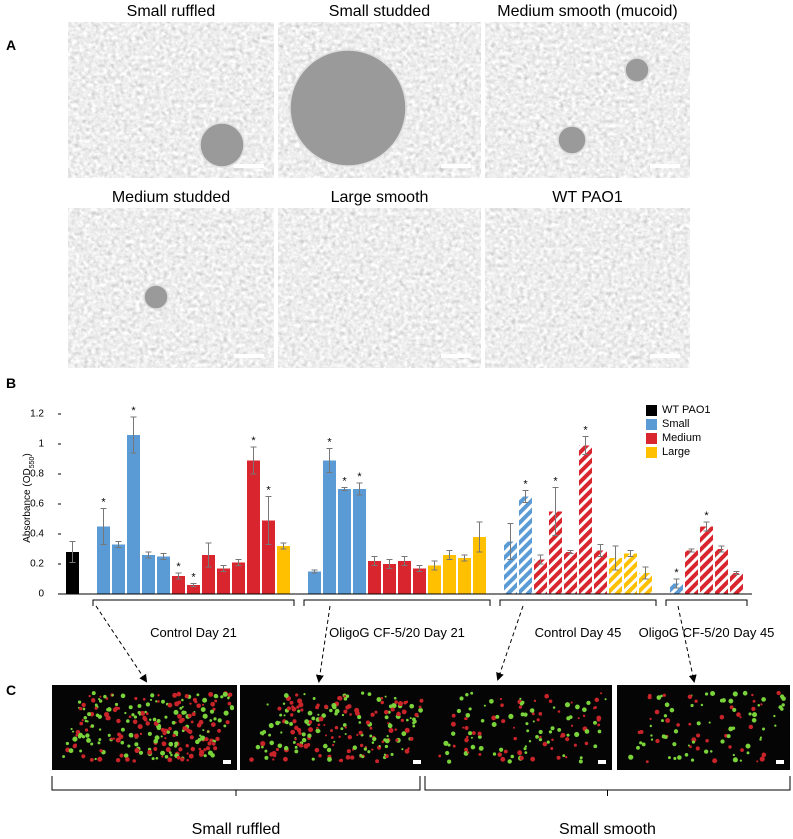 The height and width of the screenshot is (839, 793). I want to click on group-label: Control Day 45, so click(578, 632).